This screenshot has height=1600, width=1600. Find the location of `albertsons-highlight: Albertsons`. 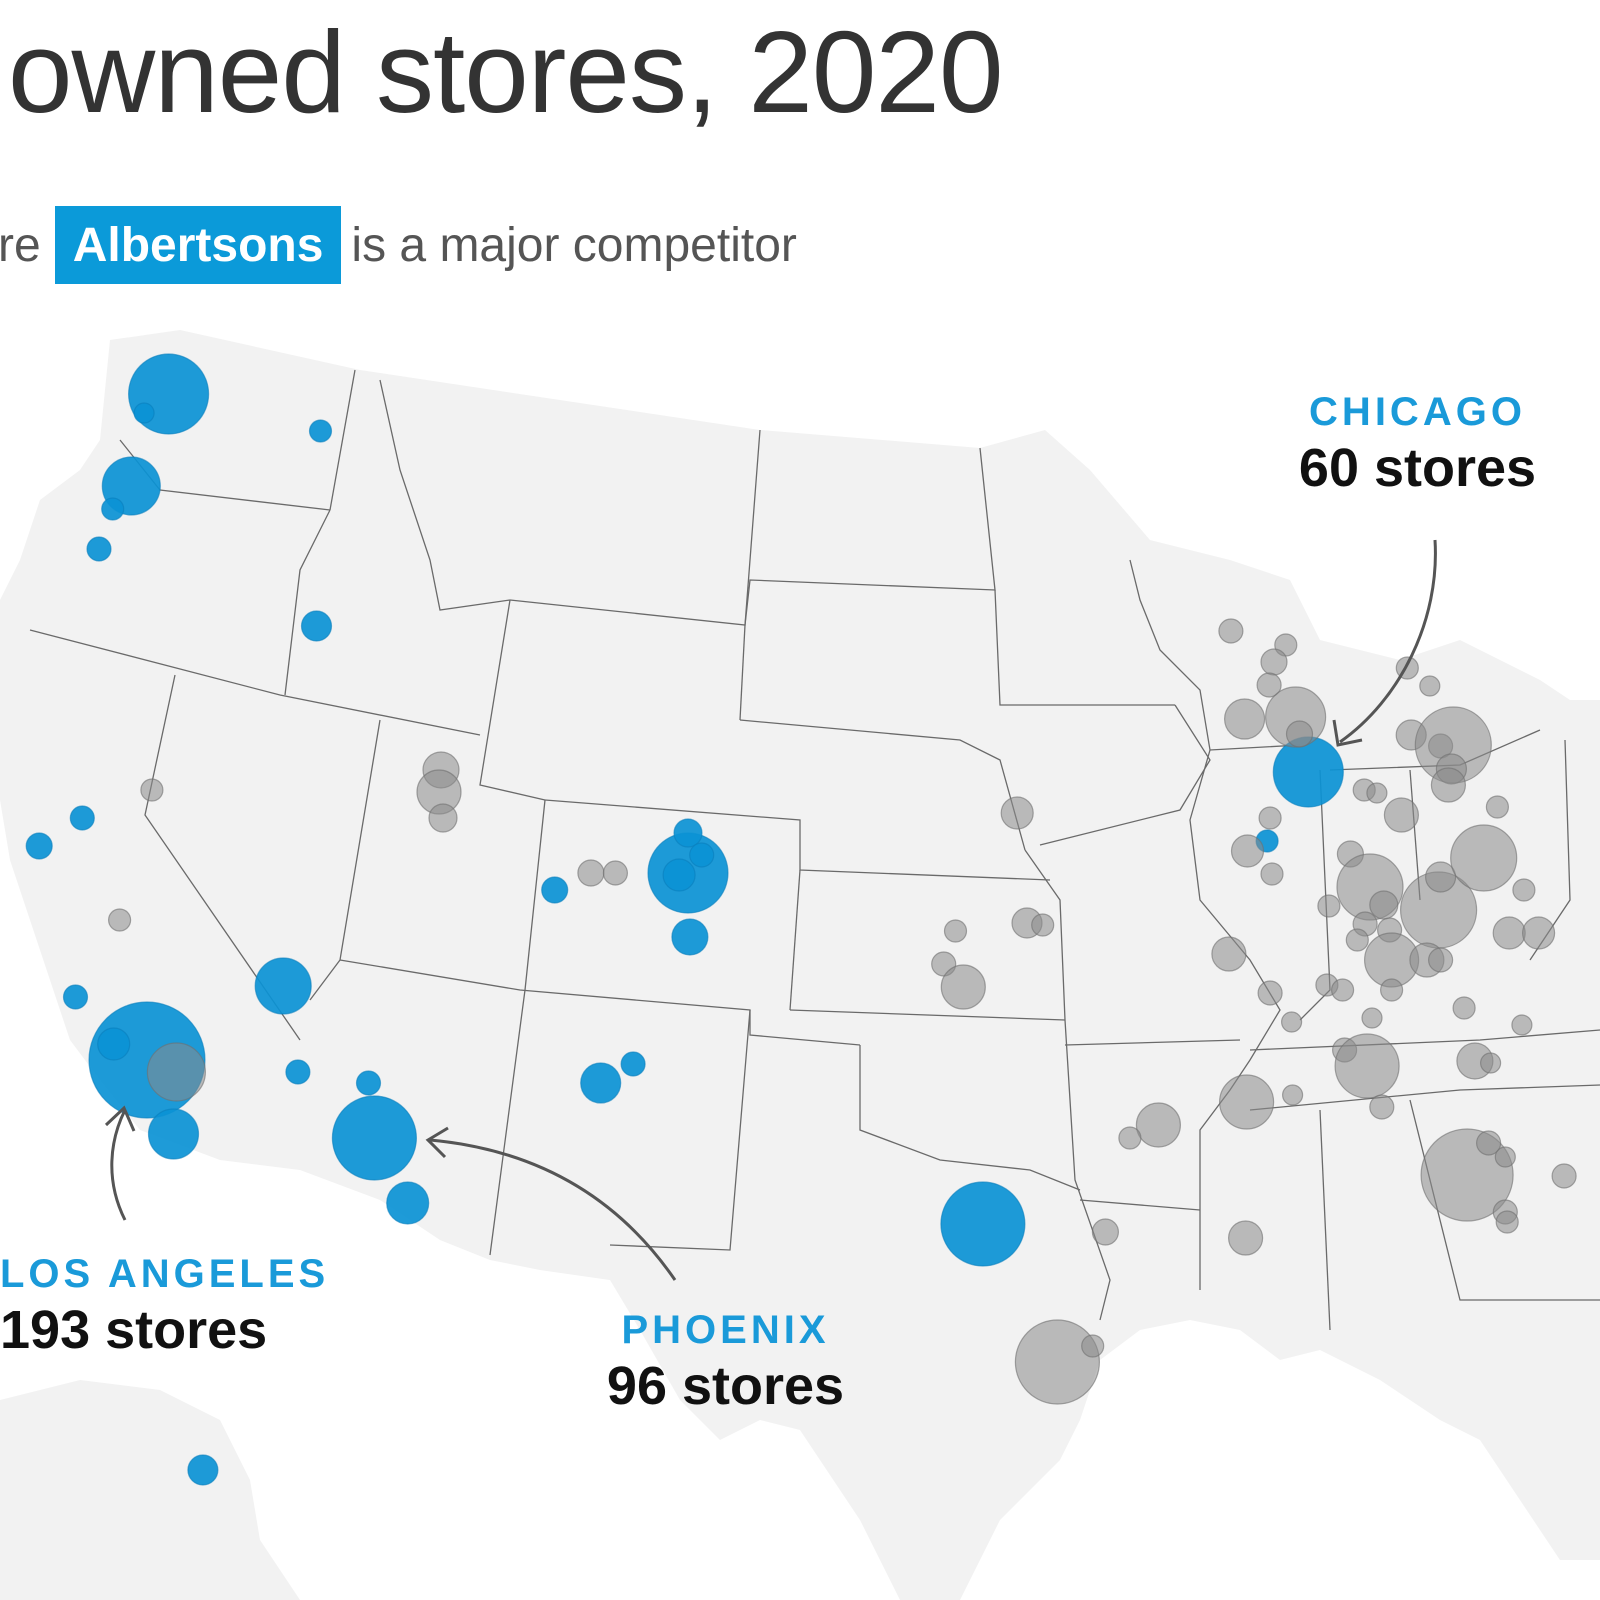

albertsons-highlight: Albertsons is located at coordinates (198, 245).